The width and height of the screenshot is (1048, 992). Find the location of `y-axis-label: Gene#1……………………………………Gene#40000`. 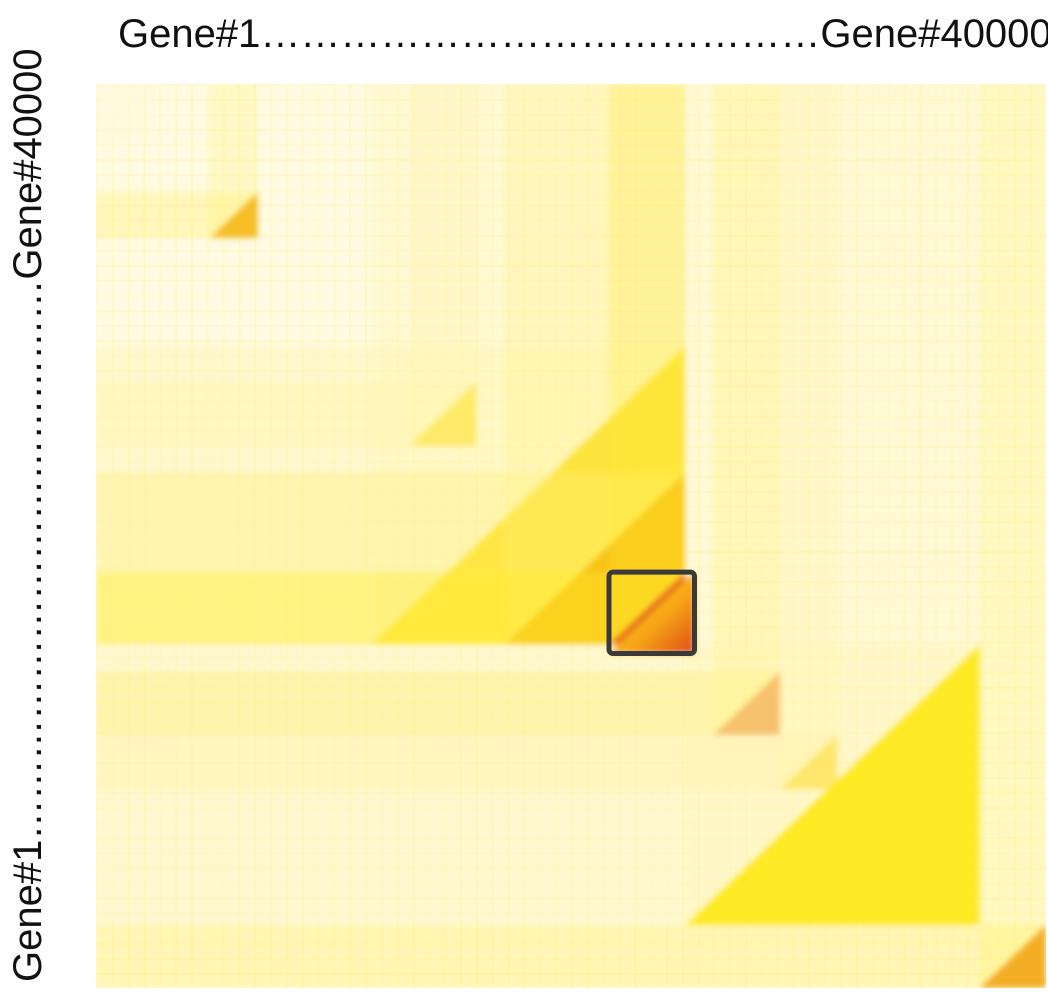

y-axis-label: Gene#1……………………………………Gene#40000 is located at coordinates (28, 515).